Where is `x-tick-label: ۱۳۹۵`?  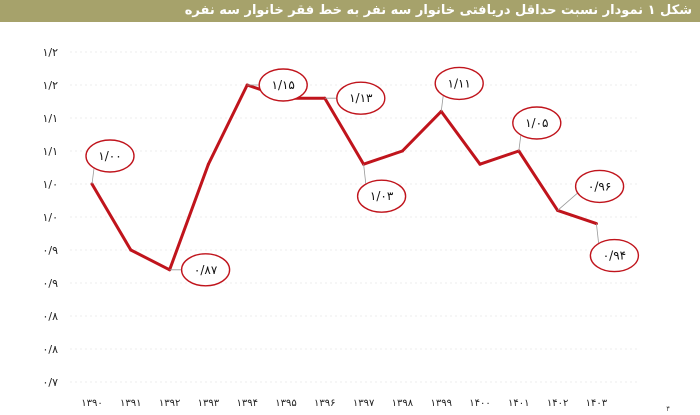
x-tick-label: ۱۳۹۵ is located at coordinates (285, 403).